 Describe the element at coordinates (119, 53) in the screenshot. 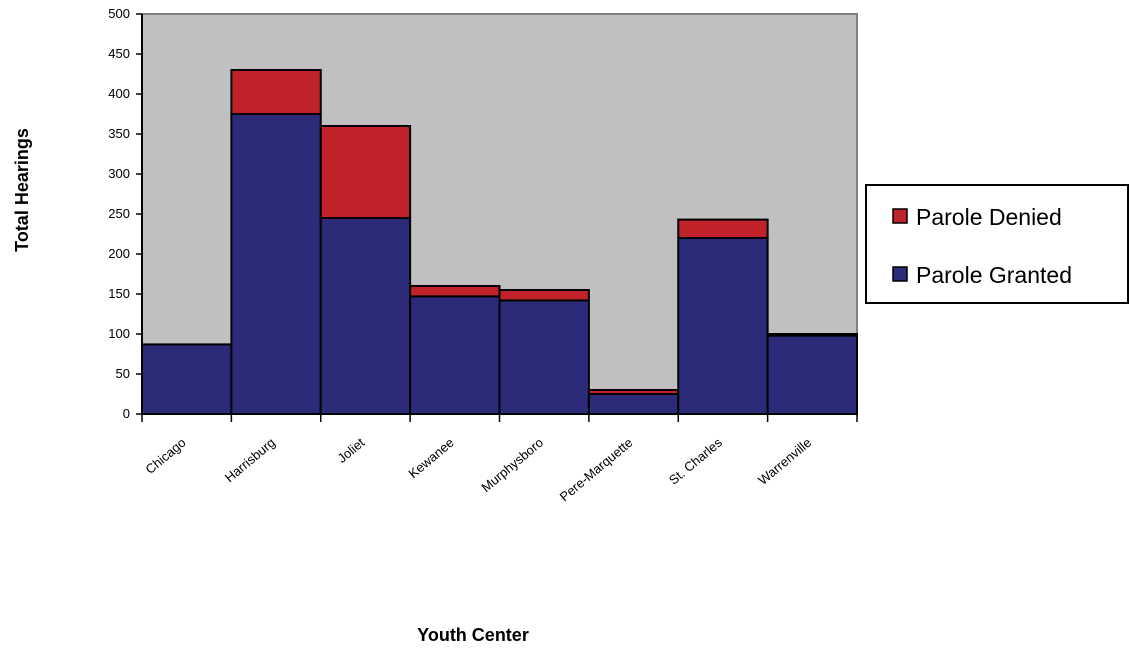

I see `y-tick-label: 450` at that location.